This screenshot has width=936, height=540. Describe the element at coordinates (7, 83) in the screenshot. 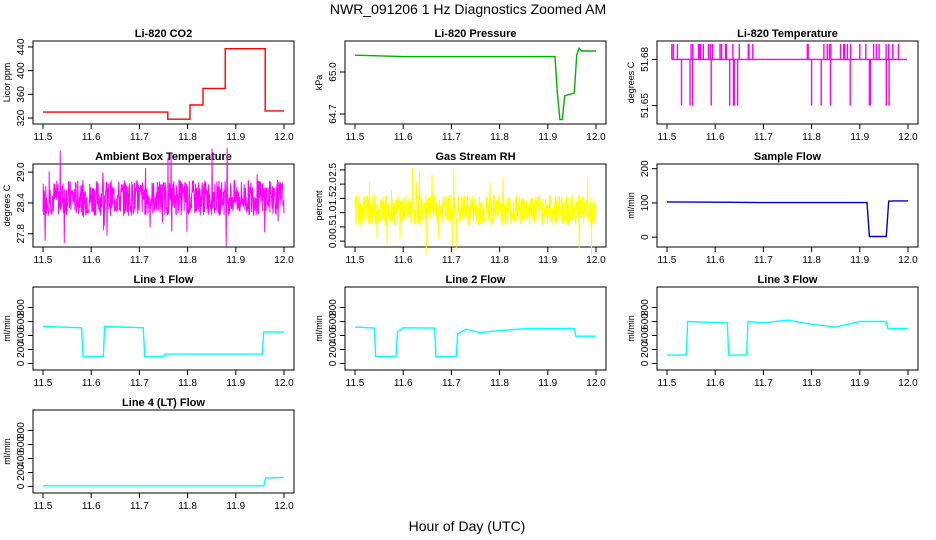

I see `y-axis-label: Licor ppm` at that location.